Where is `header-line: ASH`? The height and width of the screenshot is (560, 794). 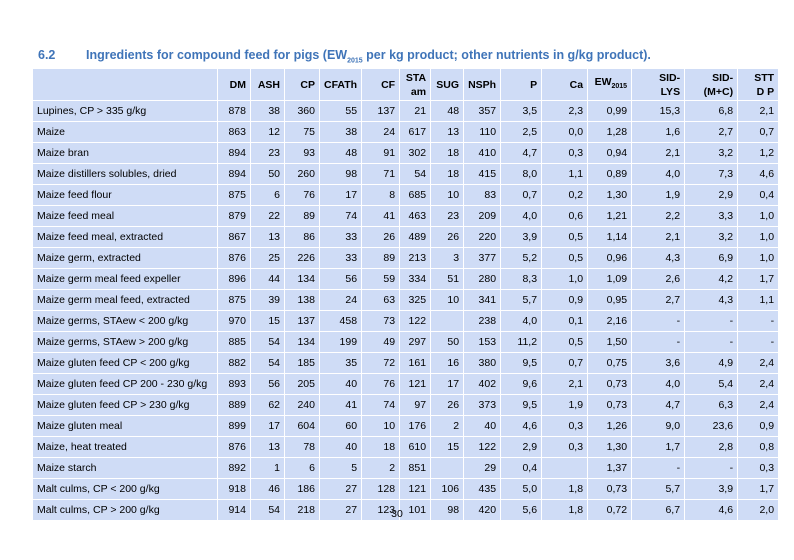 header-line: ASH is located at coordinates (268, 84).